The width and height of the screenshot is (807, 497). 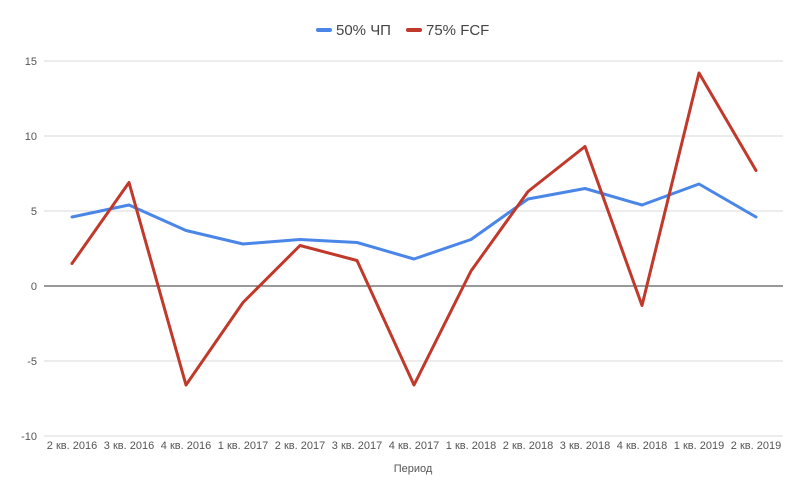 What do you see at coordinates (457, 30) in the screenshot?
I see `legend-label: 75% FCF` at bounding box center [457, 30].